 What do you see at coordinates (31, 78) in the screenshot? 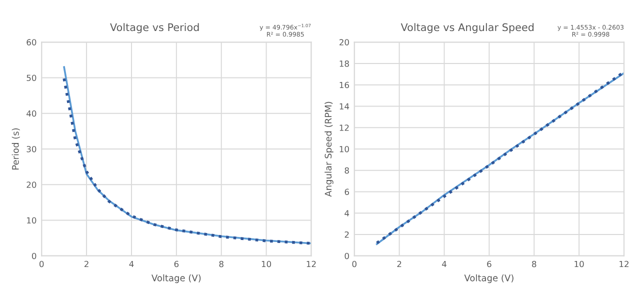
I see `y-tick-label: 50` at bounding box center [31, 78].